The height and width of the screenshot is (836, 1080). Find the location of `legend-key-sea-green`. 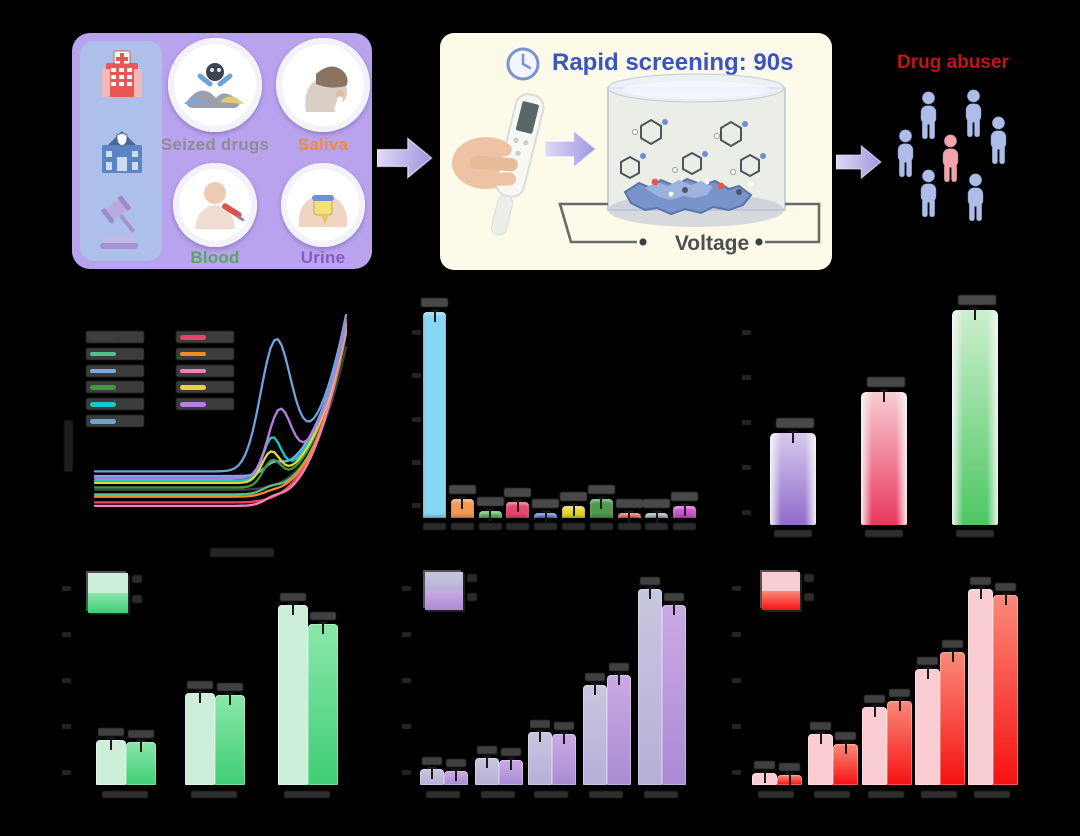

legend-key-sea-green is located at coordinates (103, 354).